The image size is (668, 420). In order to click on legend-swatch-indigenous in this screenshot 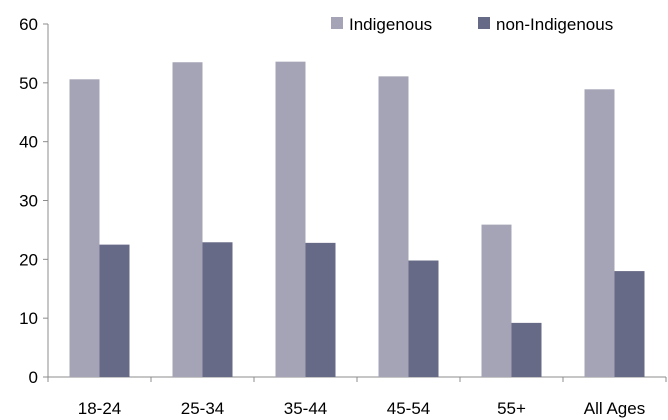, I will do `click(337, 23)`.